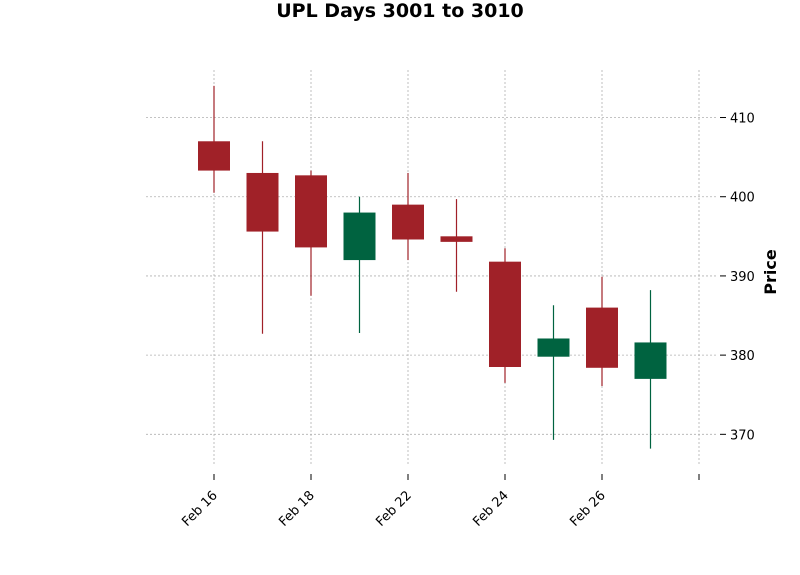 The image size is (800, 575). Describe the element at coordinates (742, 356) in the screenshot. I see `y-tick-label: 380` at that location.